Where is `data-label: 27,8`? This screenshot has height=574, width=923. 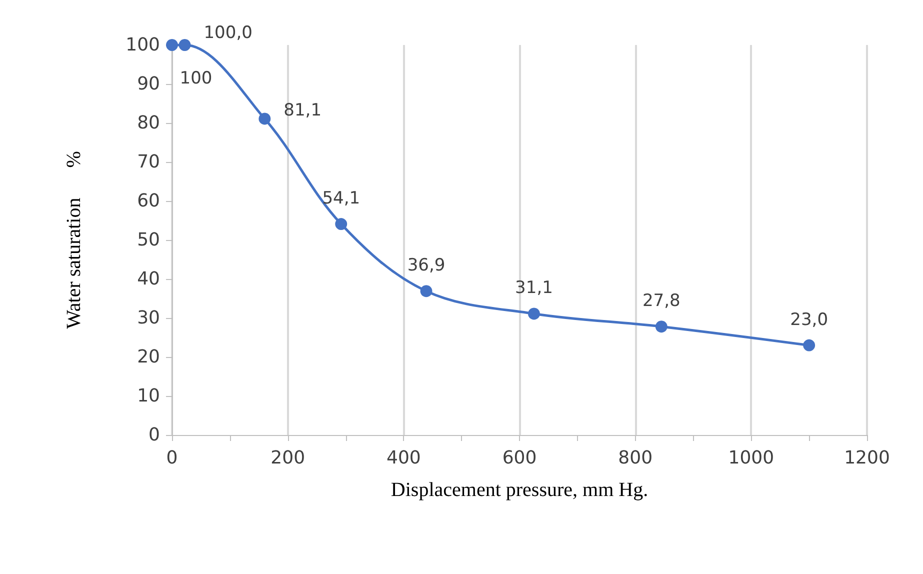
data-label: 27,8 is located at coordinates (661, 301).